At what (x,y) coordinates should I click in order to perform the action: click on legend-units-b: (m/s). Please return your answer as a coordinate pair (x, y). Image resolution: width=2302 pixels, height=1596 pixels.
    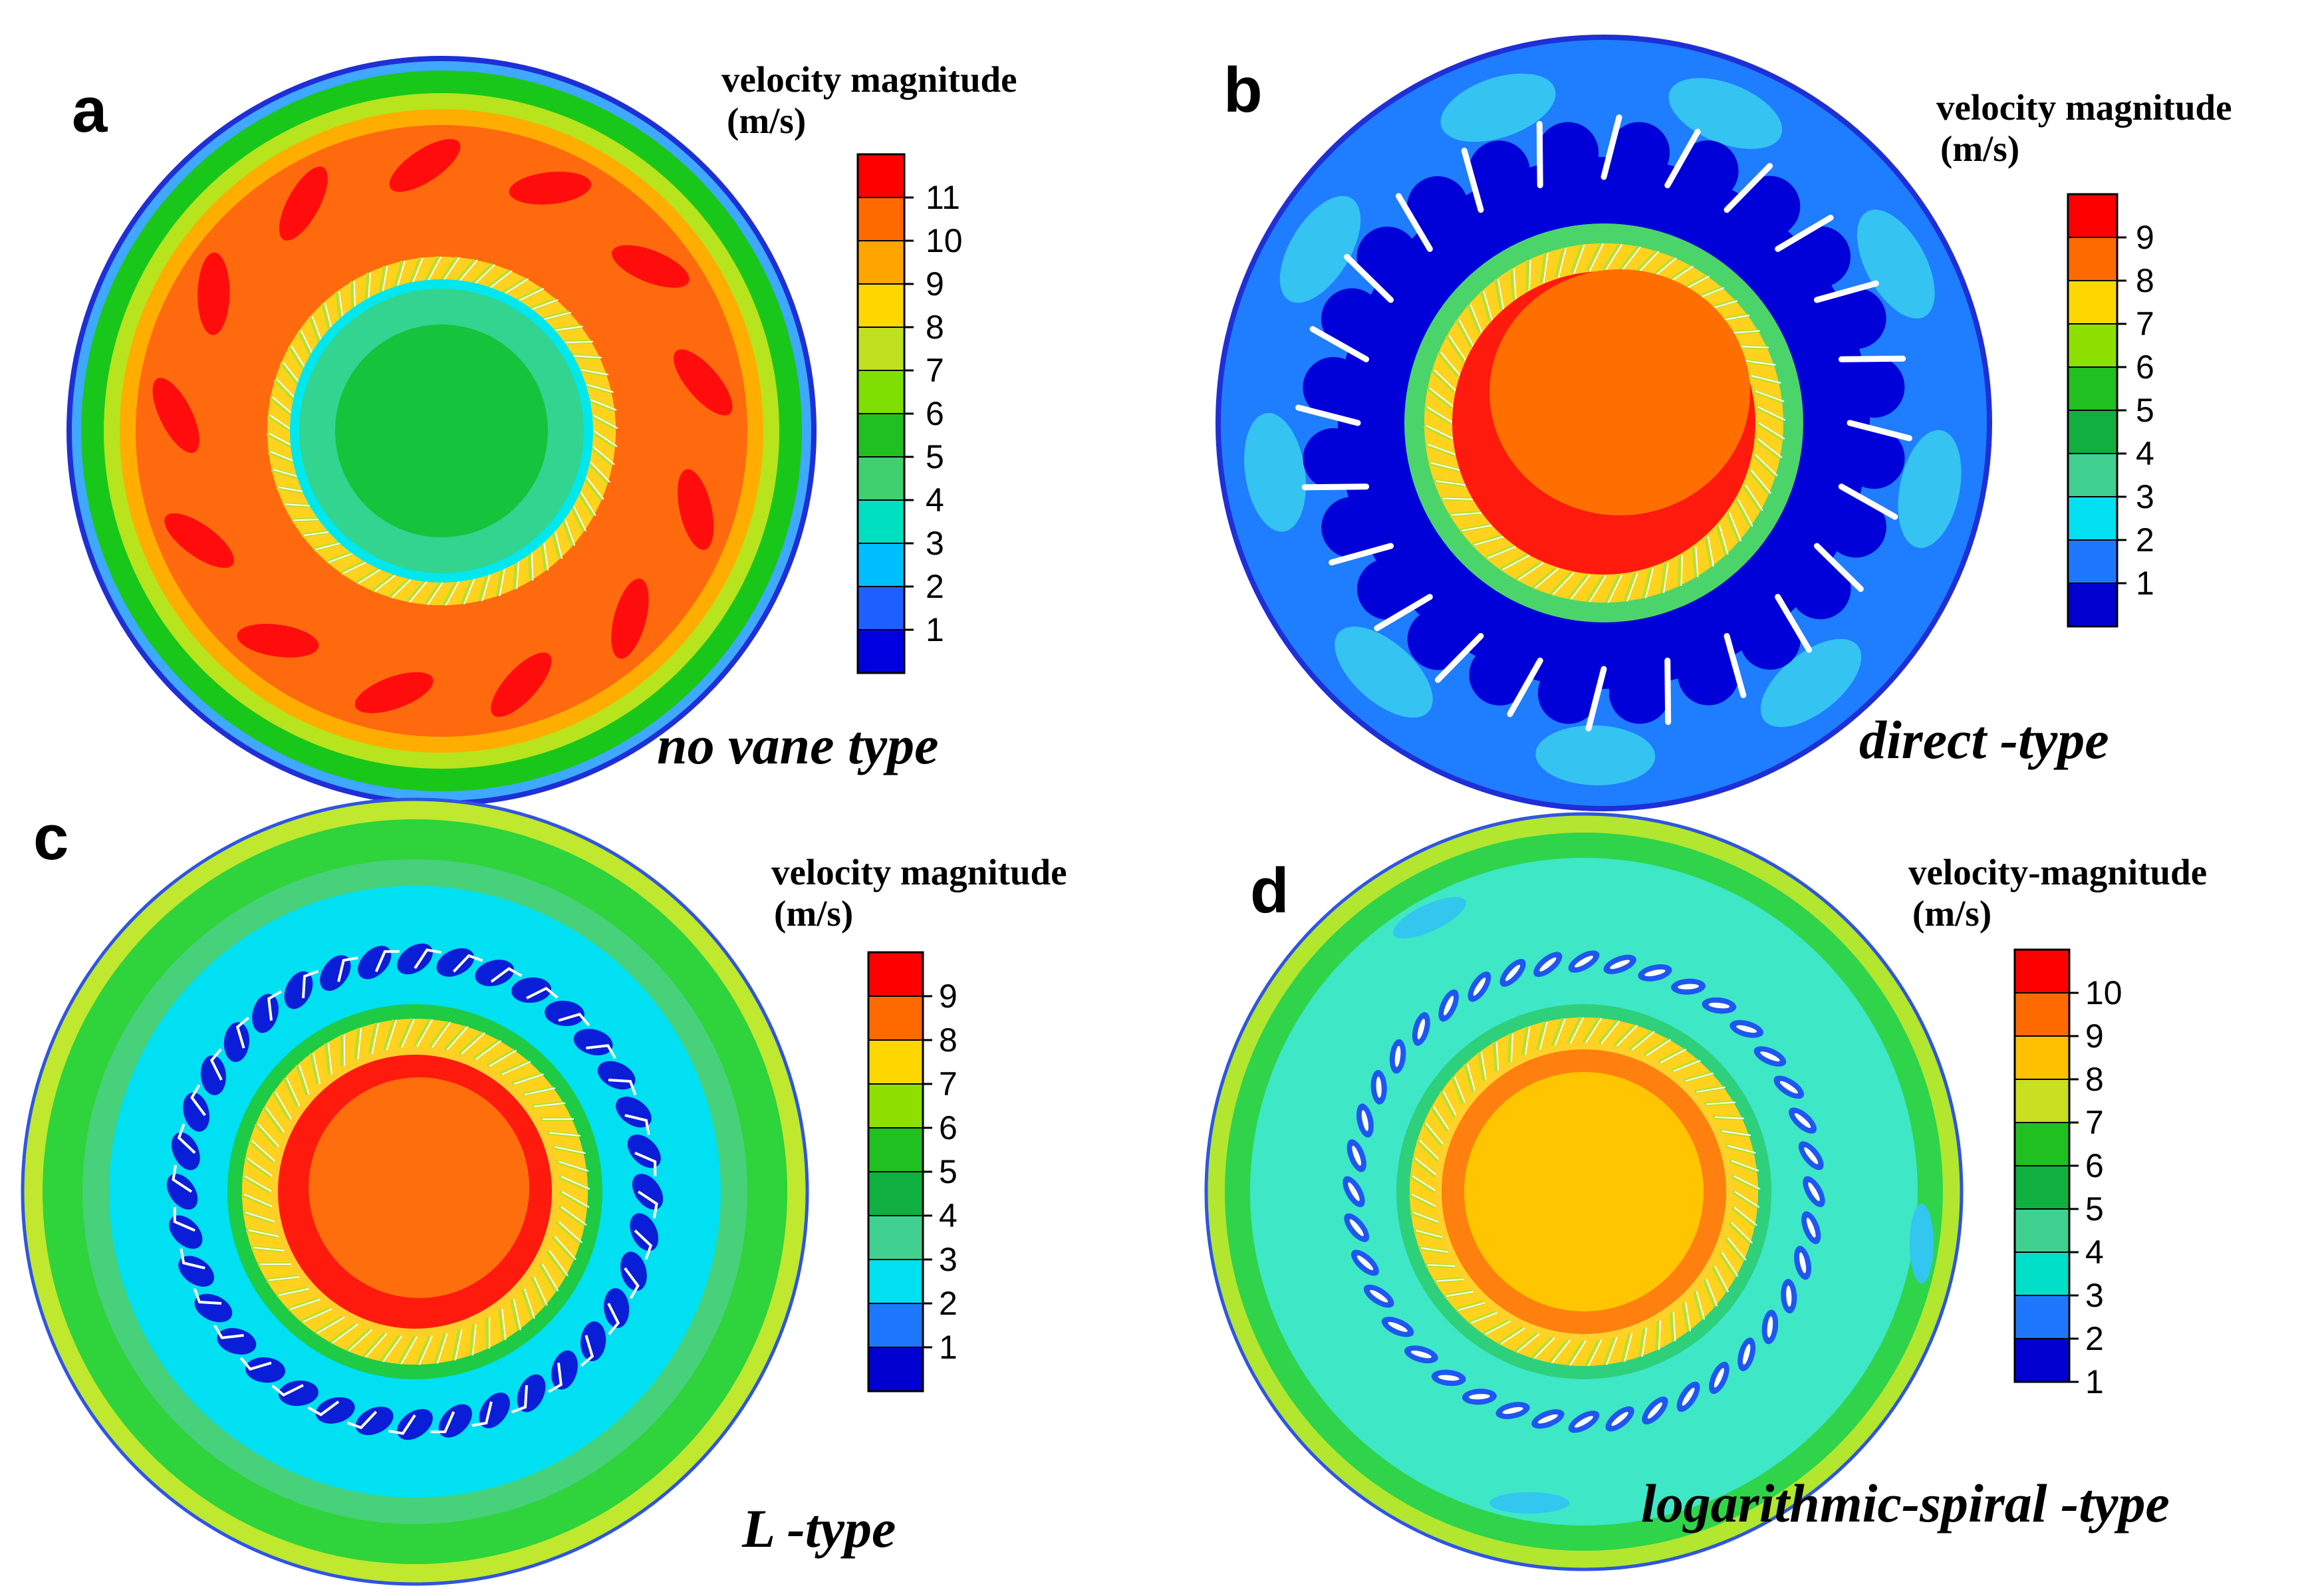
    Looking at the image, I should click on (1979, 148).